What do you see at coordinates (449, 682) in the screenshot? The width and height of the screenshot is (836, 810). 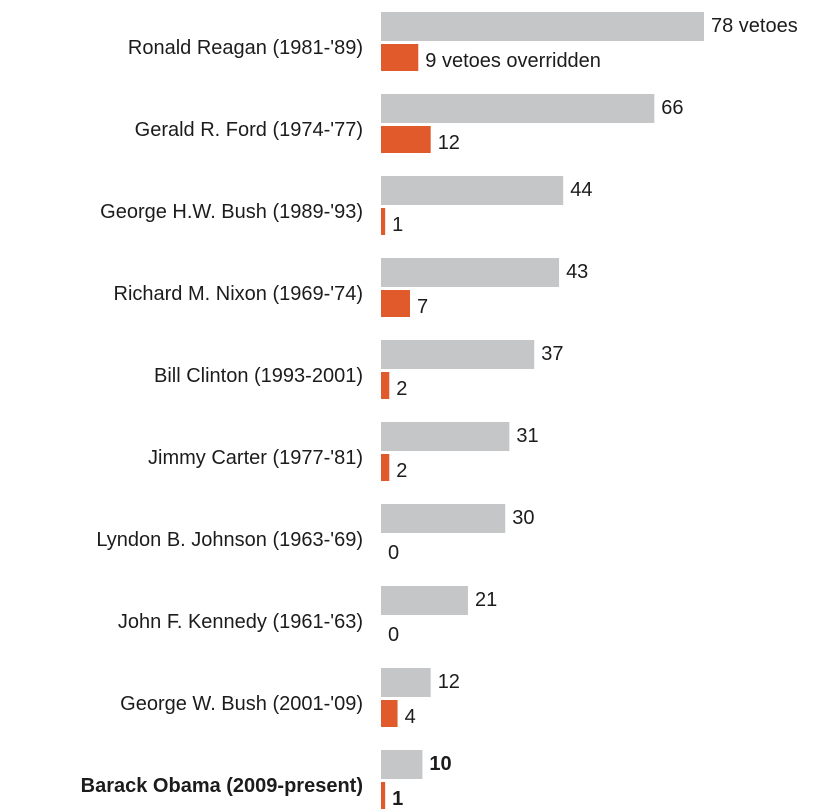 I see `vetoes-value-label: 12` at bounding box center [449, 682].